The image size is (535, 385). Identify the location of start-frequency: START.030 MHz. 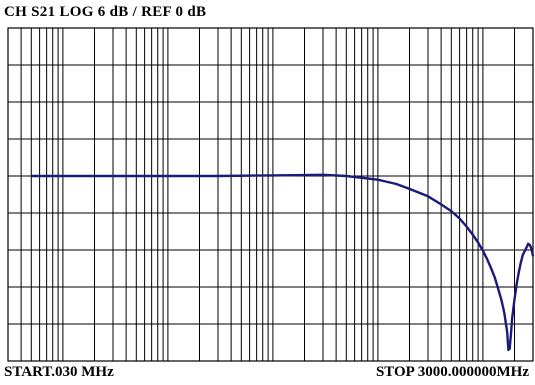
(59, 372).